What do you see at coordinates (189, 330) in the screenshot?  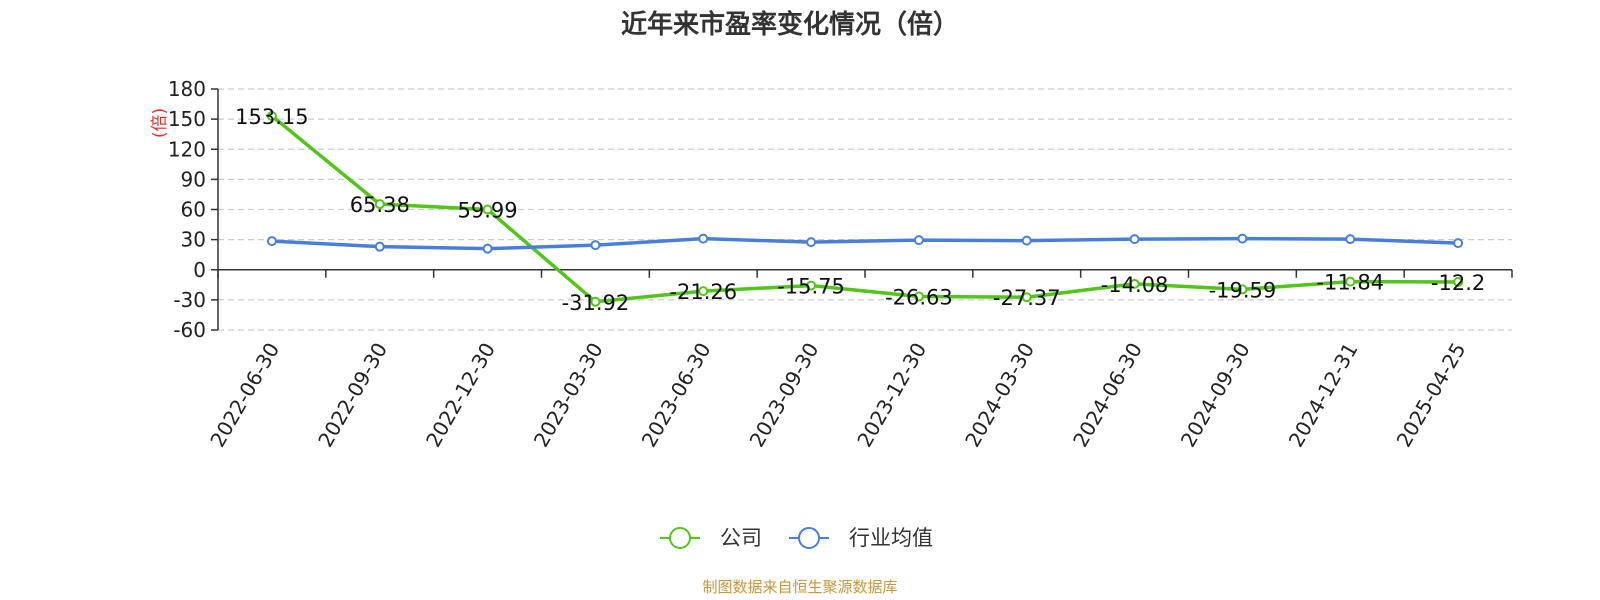 I see `y-tick-label: -60` at bounding box center [189, 330].